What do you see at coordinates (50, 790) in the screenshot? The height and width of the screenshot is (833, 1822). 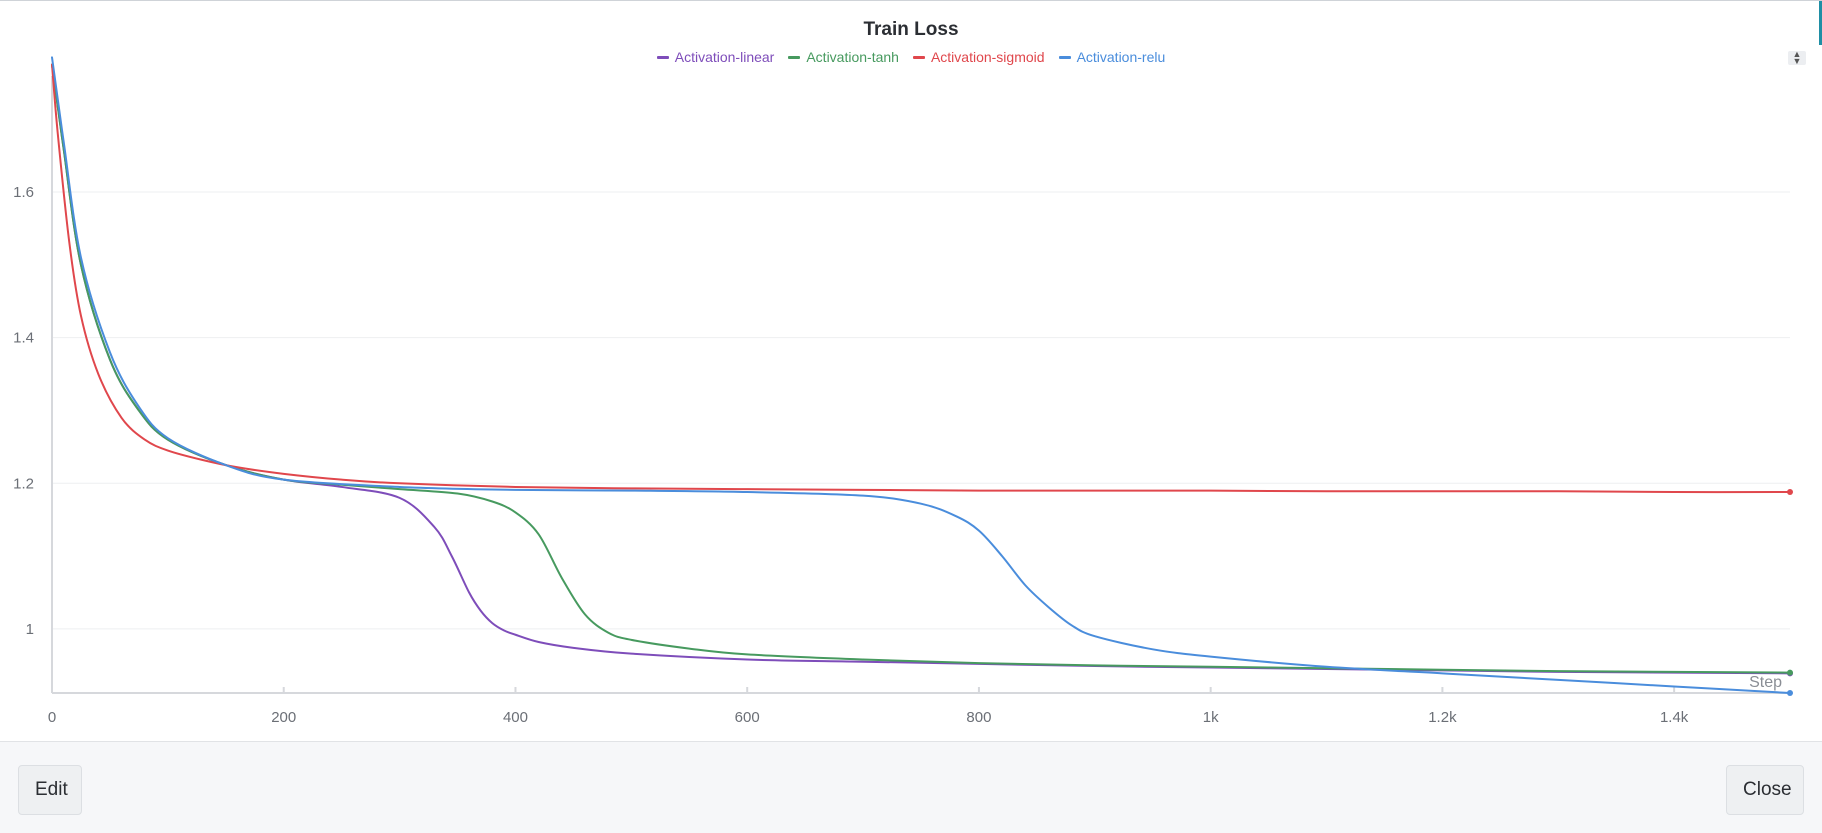 I see `edit-button: Edit` at bounding box center [50, 790].